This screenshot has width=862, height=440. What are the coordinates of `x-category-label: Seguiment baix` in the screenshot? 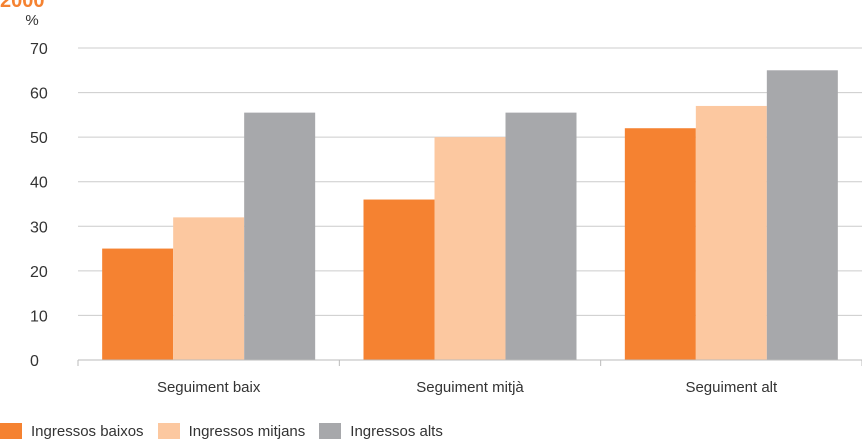 It's located at (209, 387).